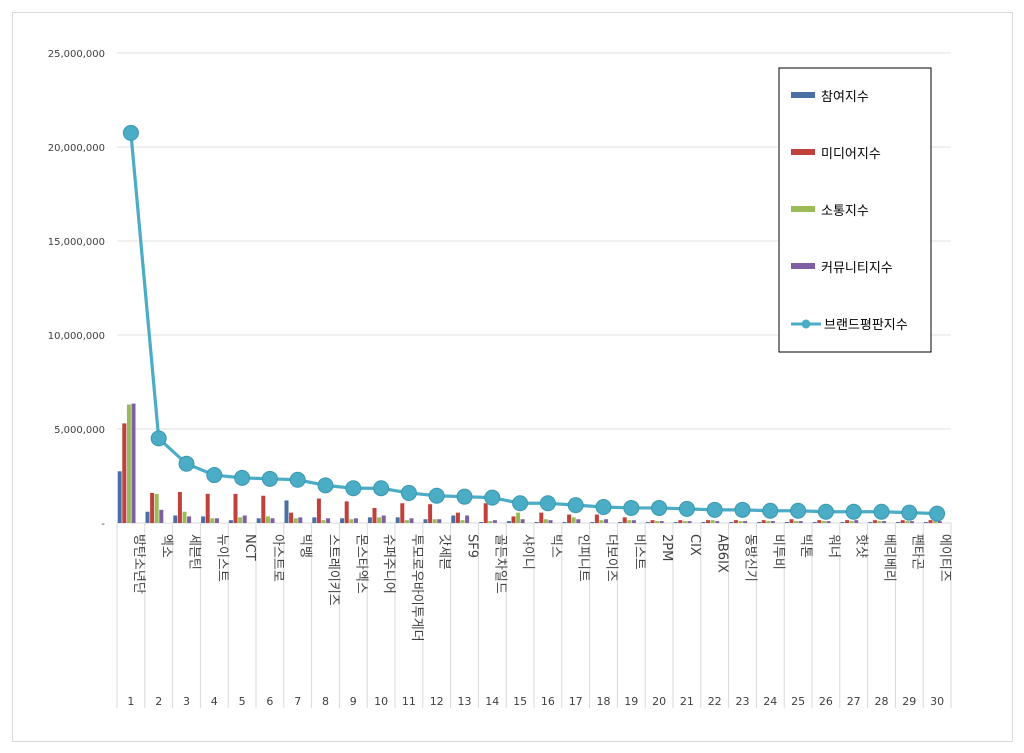 The image size is (1024, 753). I want to click on rank-label: 26, so click(826, 701).